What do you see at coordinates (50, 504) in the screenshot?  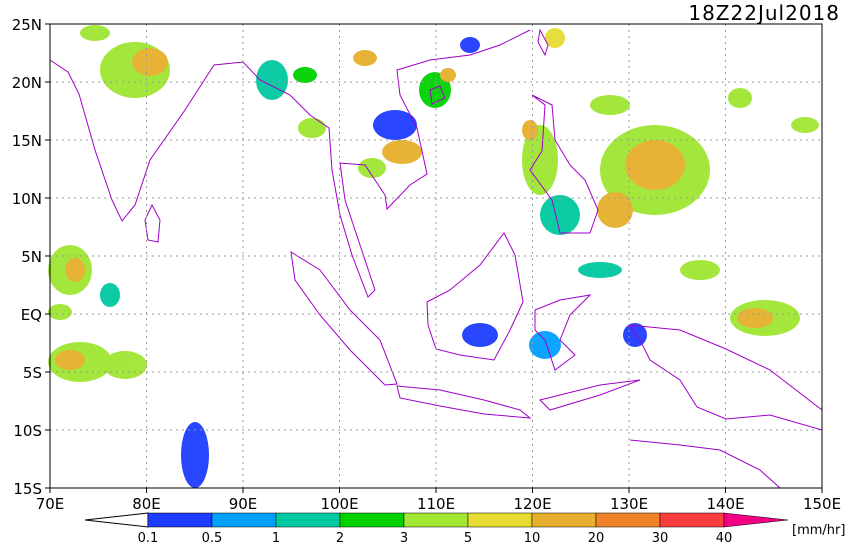 I see `x-tick-label: 70E` at bounding box center [50, 504].